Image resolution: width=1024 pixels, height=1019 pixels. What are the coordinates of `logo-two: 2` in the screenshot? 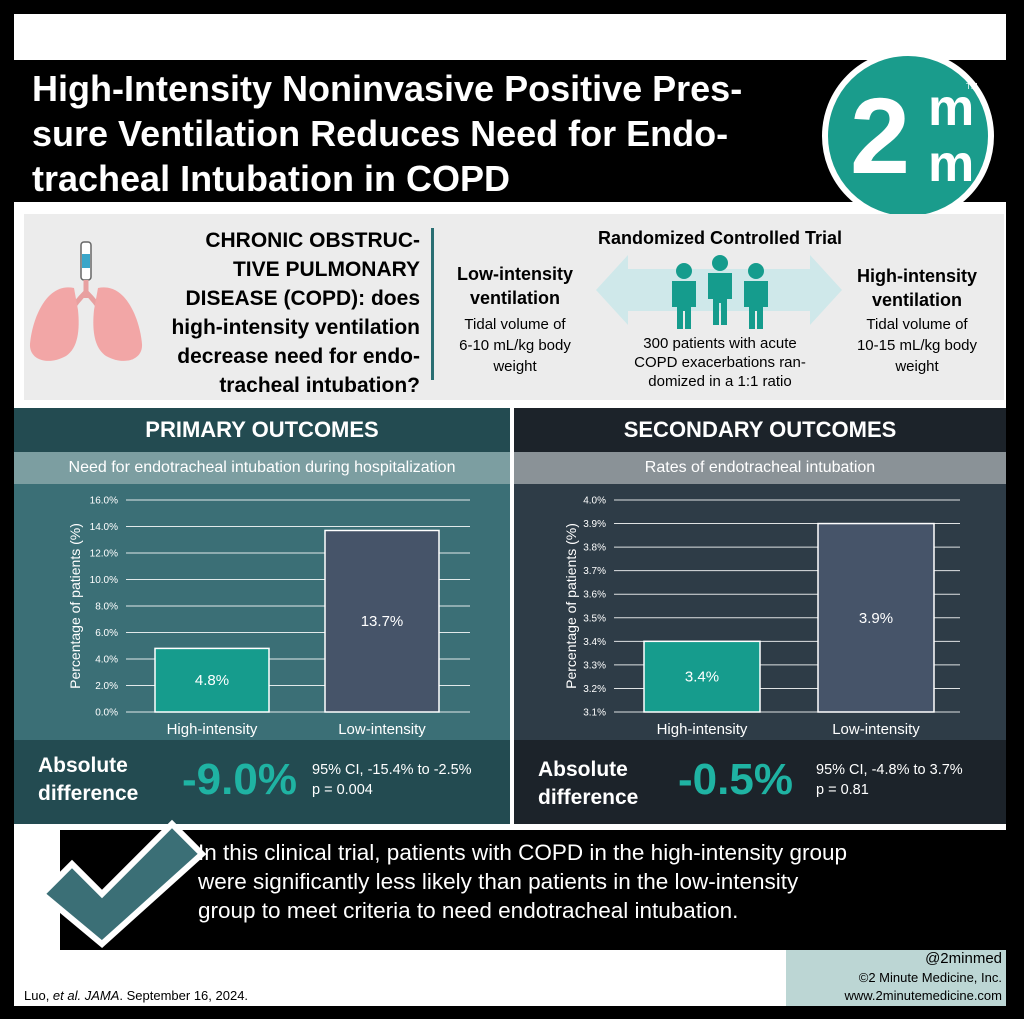 It's located at (880, 135).